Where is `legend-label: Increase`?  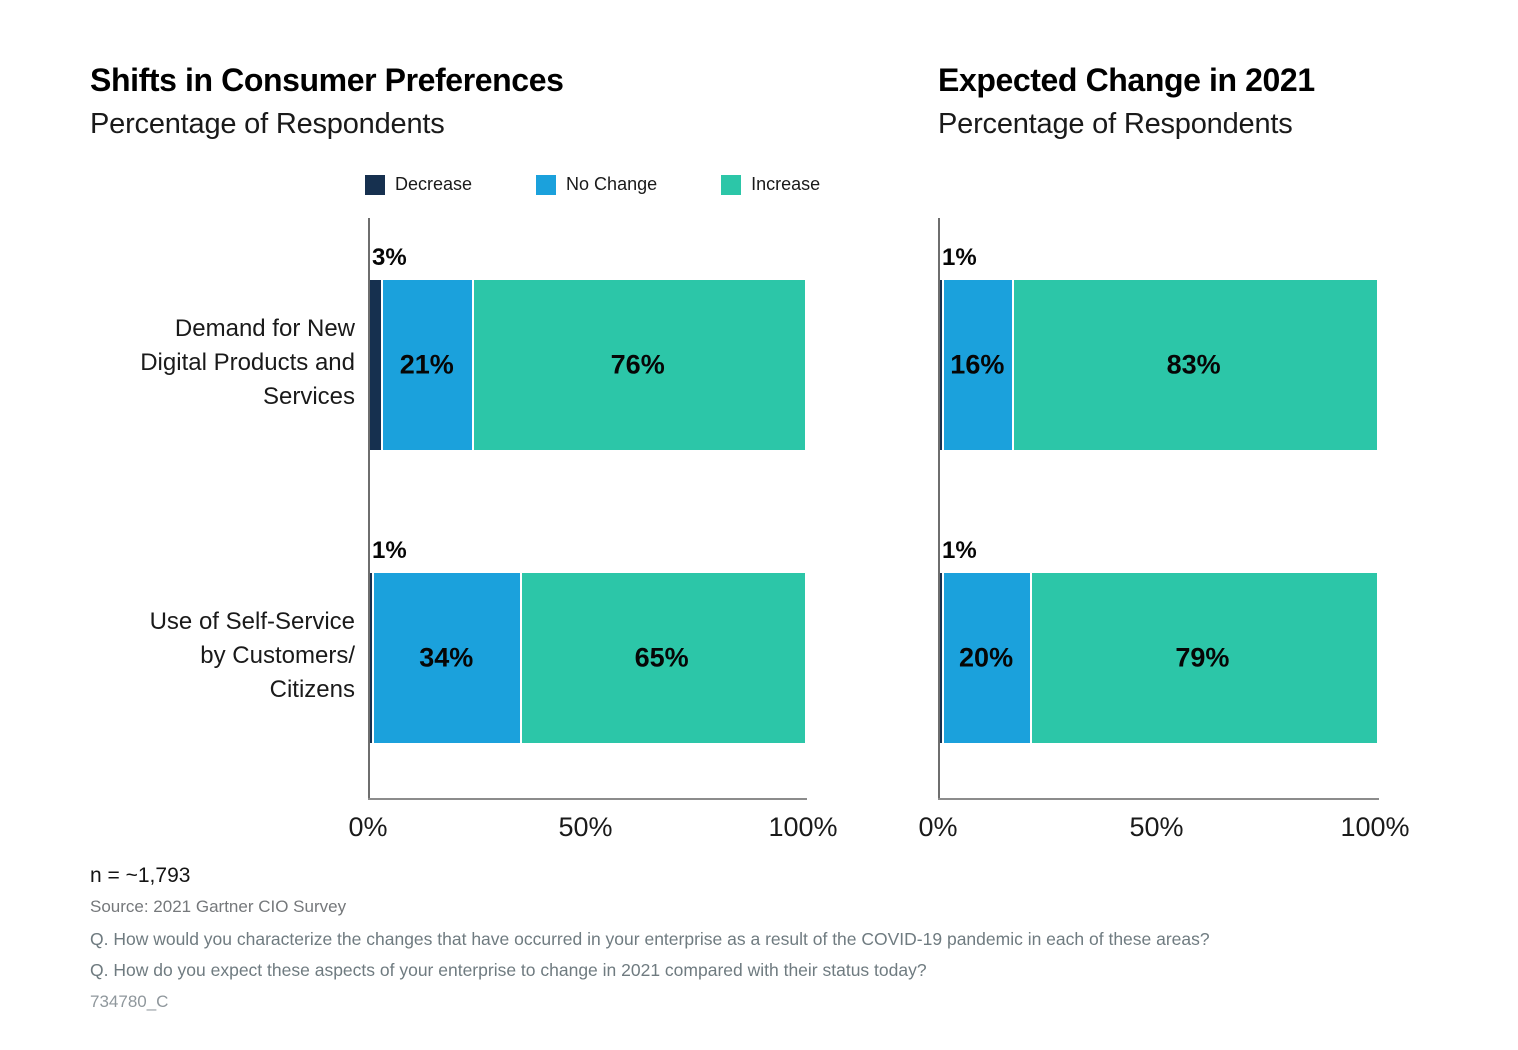 legend-label: Increase is located at coordinates (786, 184).